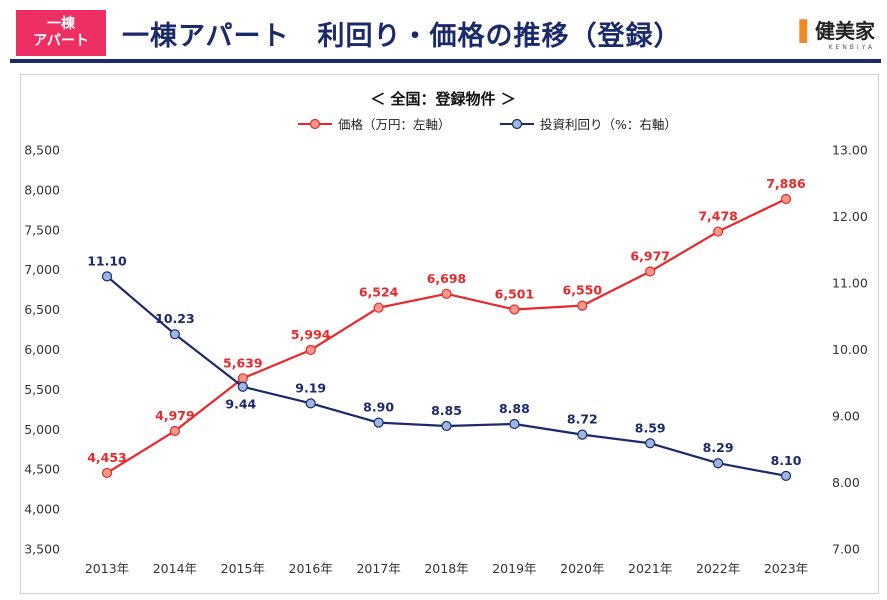  I want to click on data-label: 8.85, so click(446, 410).